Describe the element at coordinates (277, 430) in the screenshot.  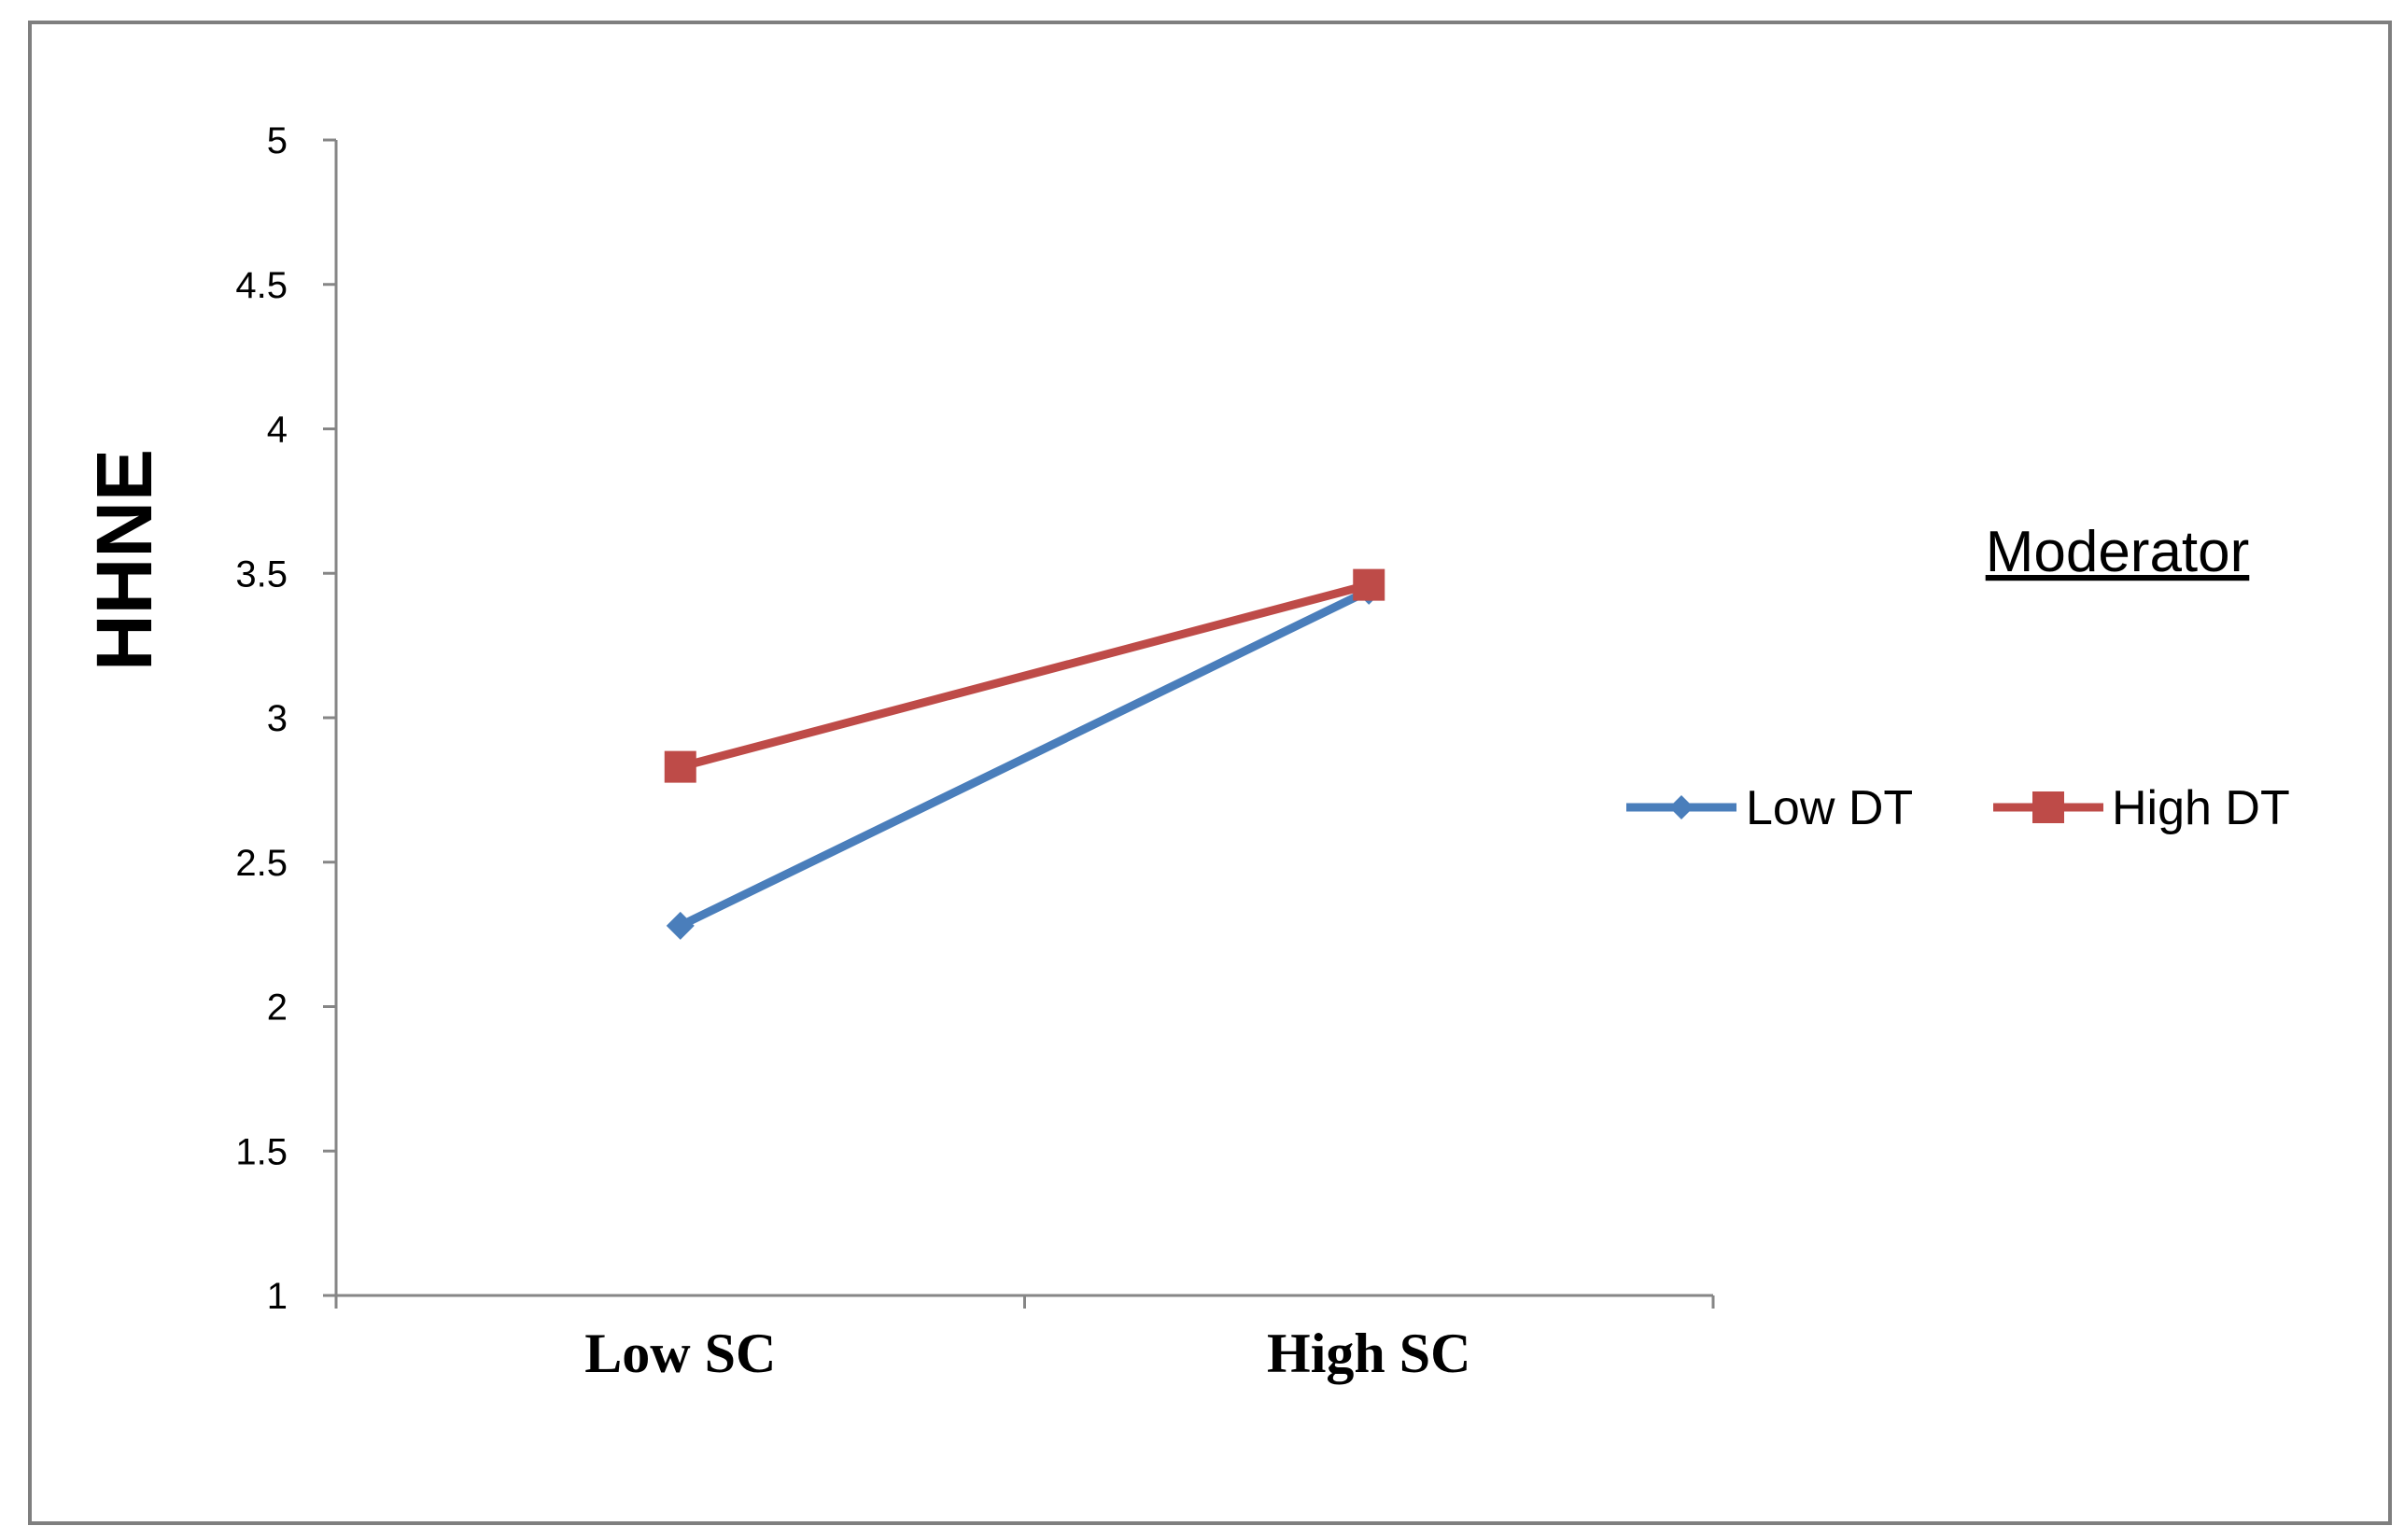
I see `y-tick-label: 4` at that location.